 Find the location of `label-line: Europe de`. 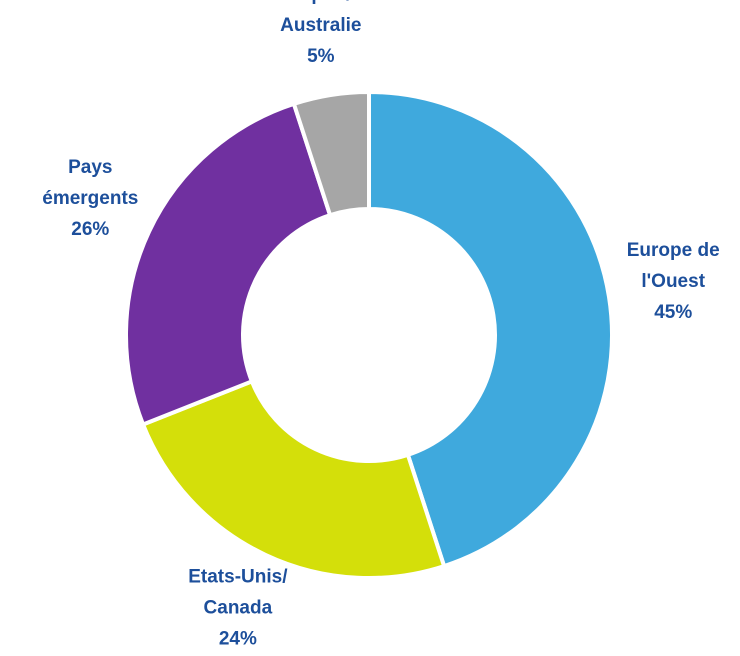

label-line: Europe de is located at coordinates (673, 250).